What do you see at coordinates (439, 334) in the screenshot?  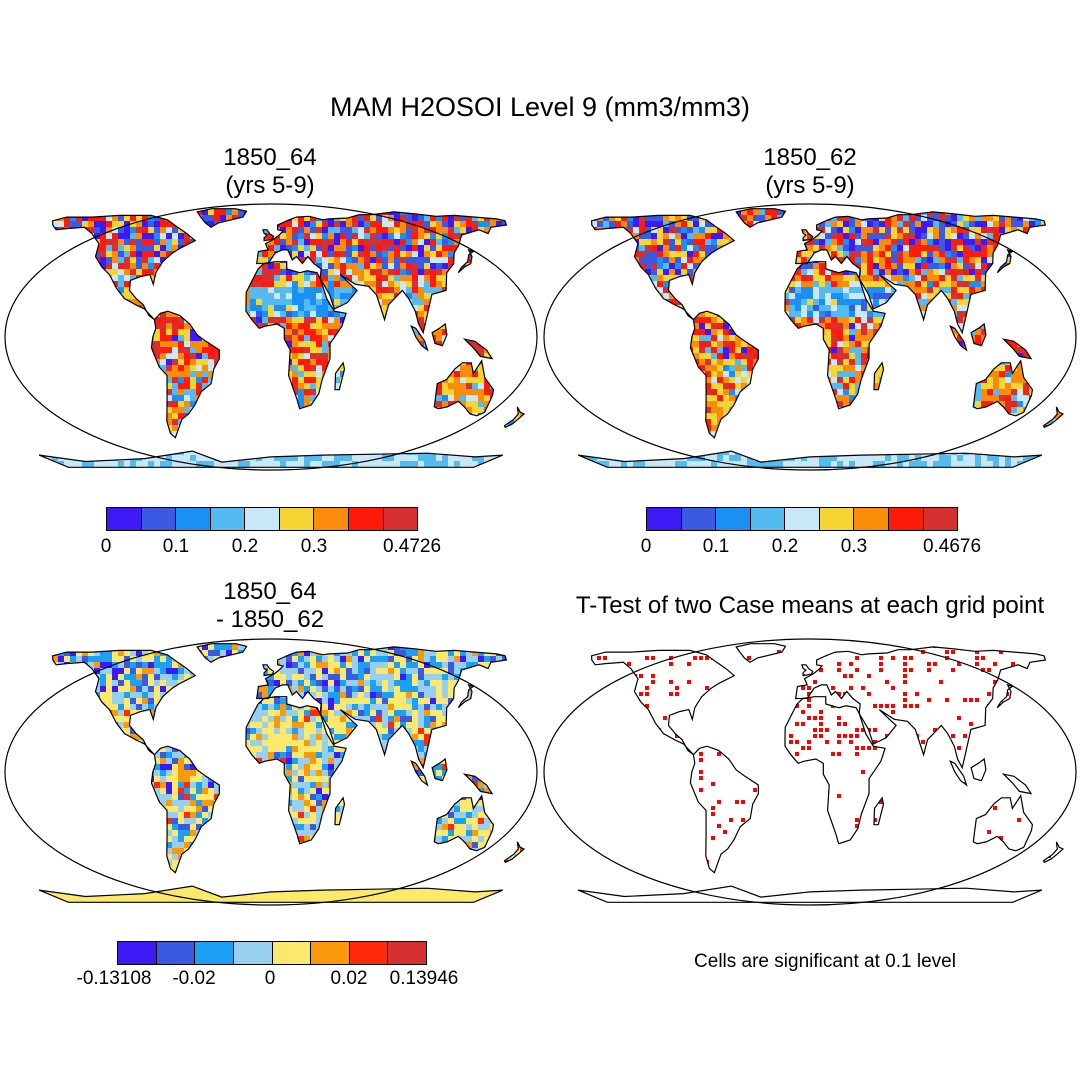 I see `coastline-borneo` at bounding box center [439, 334].